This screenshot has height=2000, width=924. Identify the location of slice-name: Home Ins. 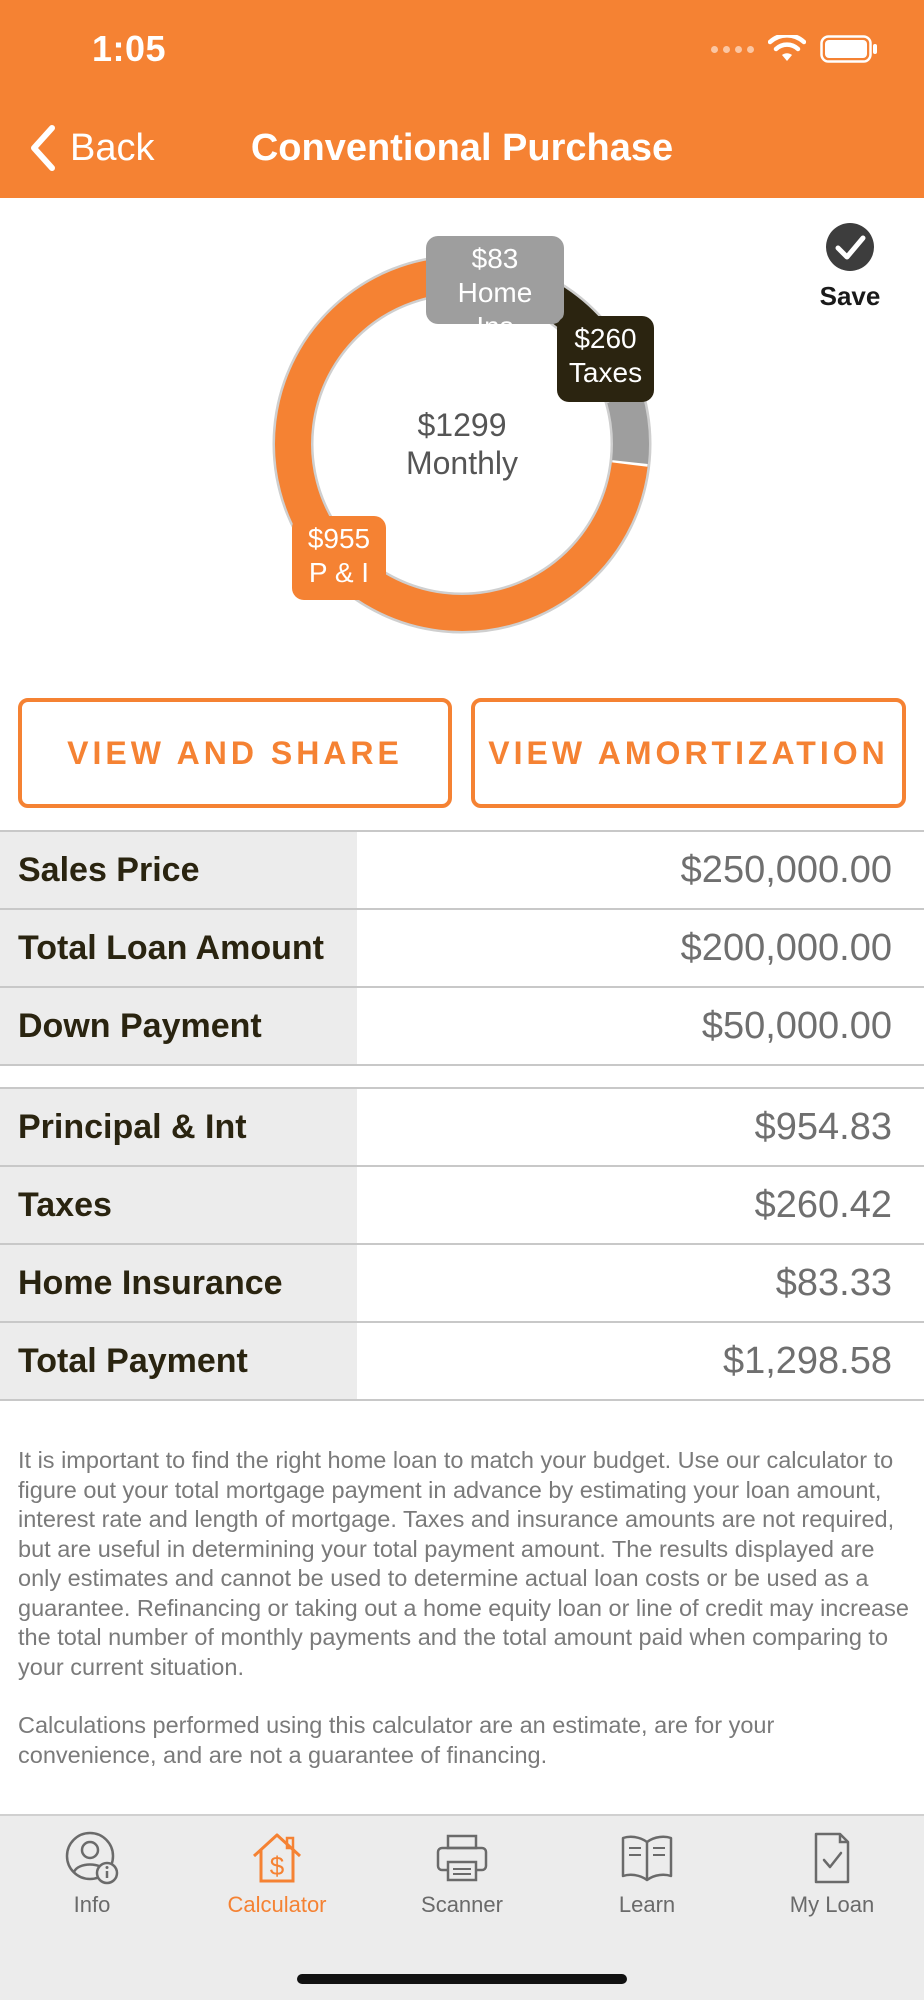
(495, 309).